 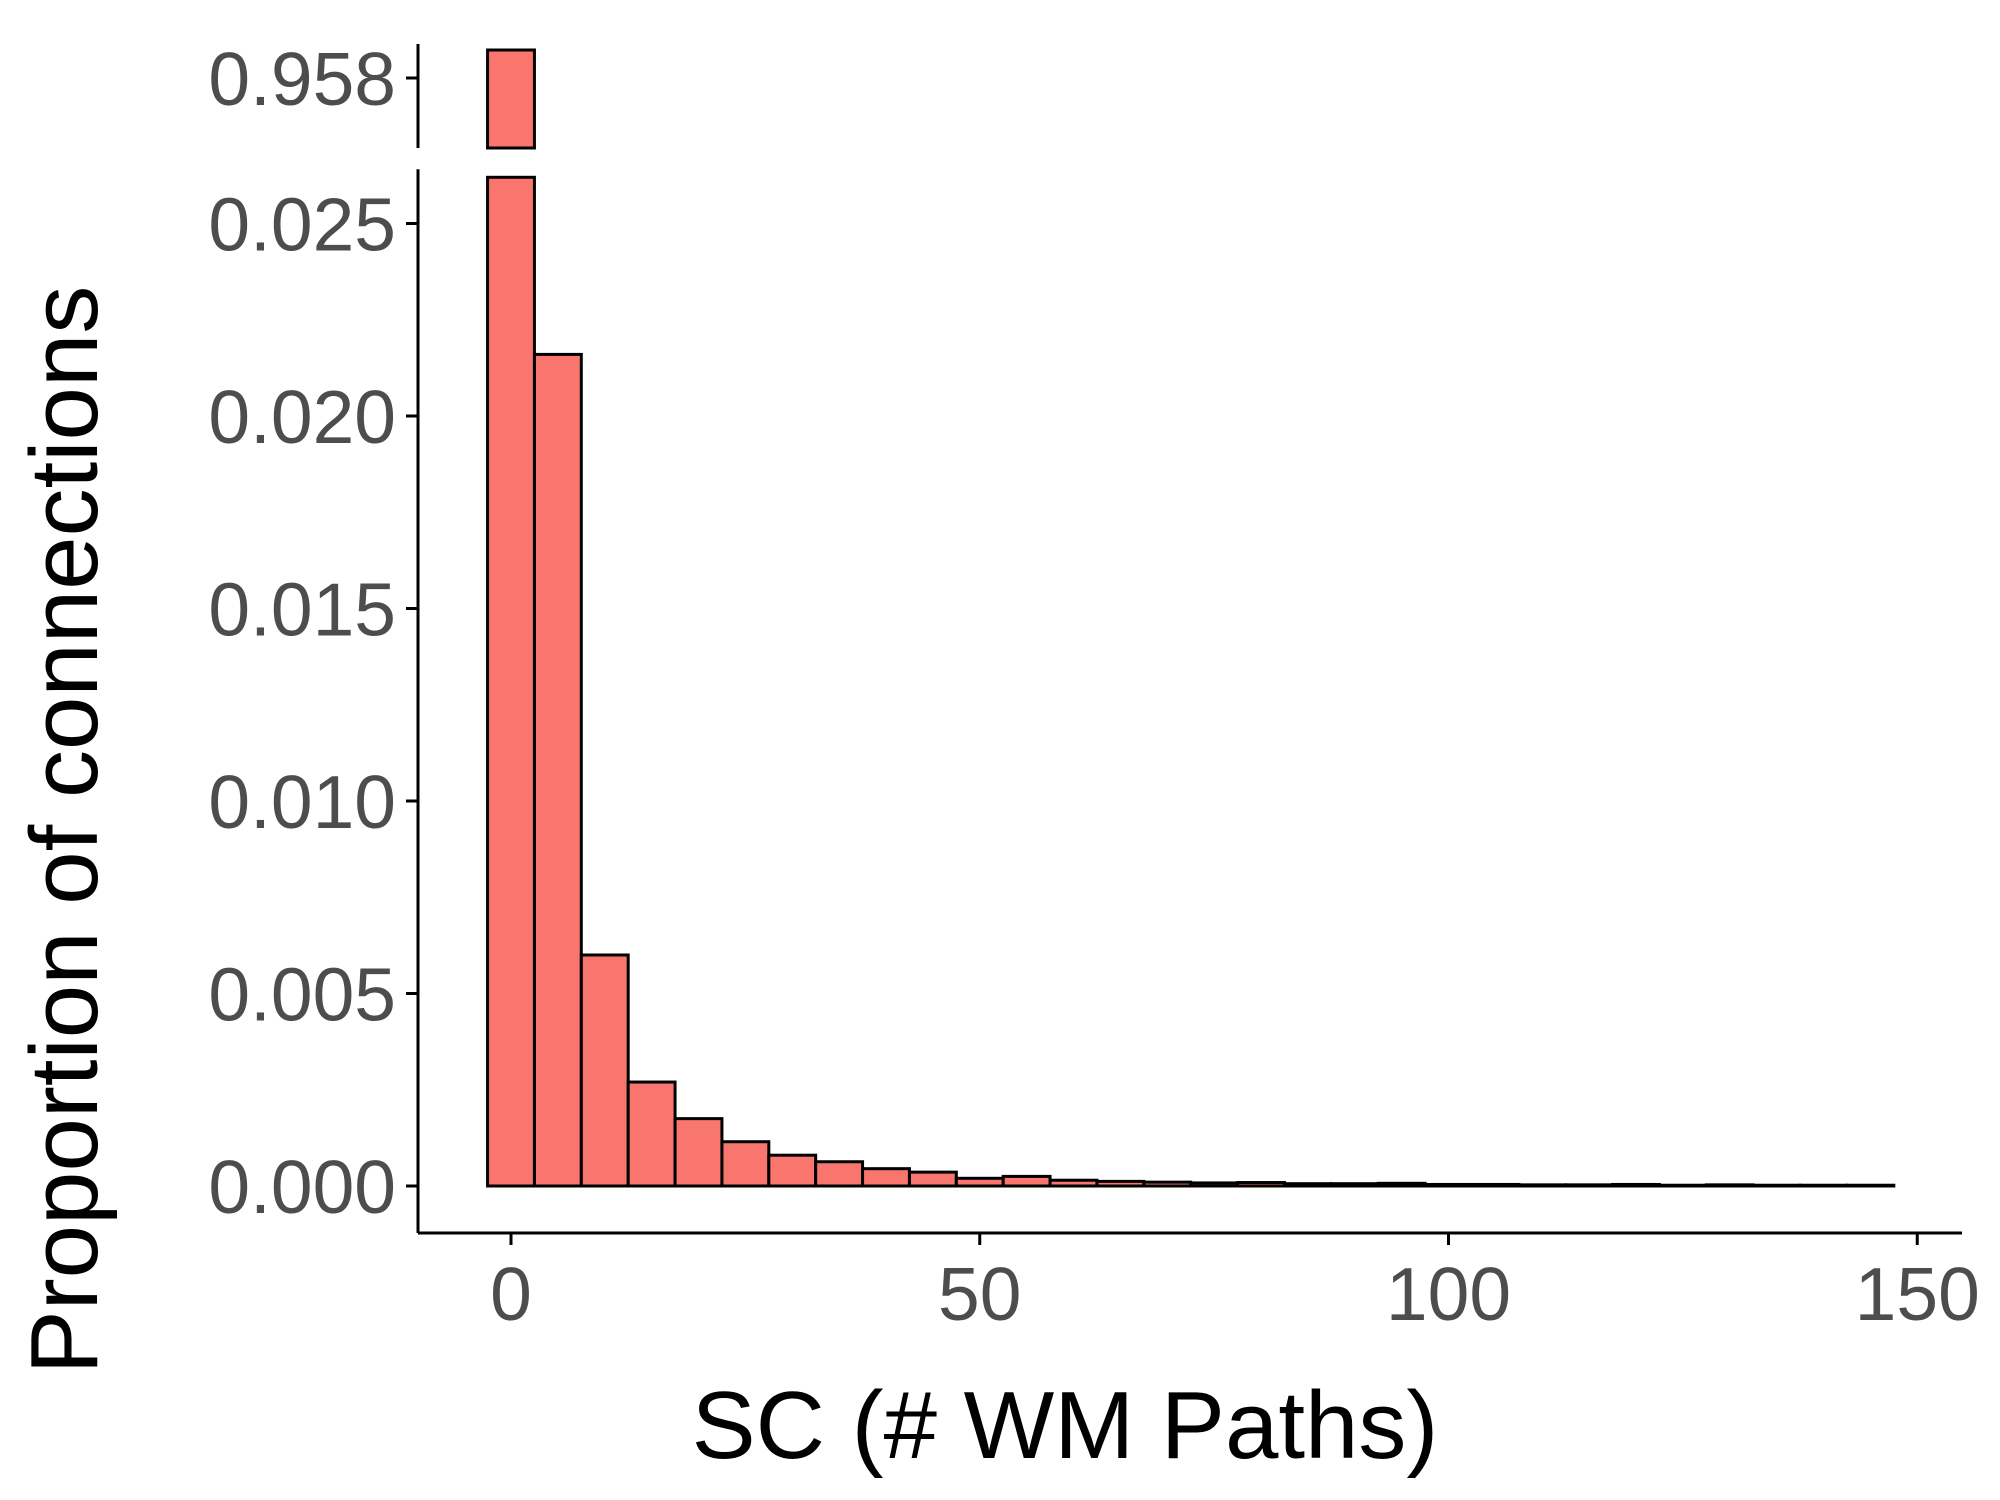 I want to click on y-tick-label: 0.015, so click(x=302, y=610).